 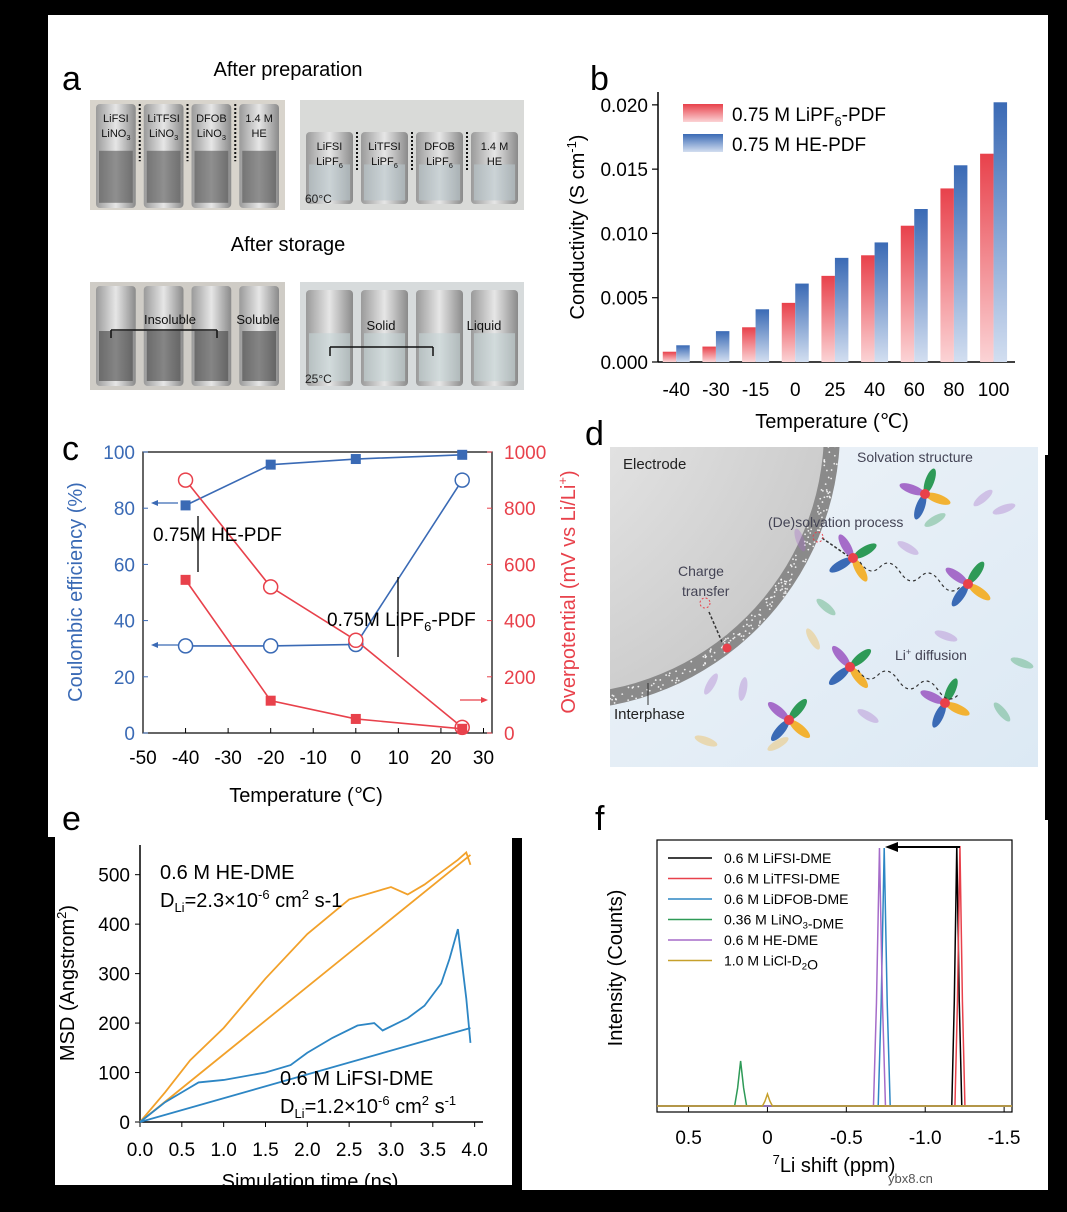 What do you see at coordinates (119, 453) in the screenshot?
I see `c-ytick-left-label: 100` at bounding box center [119, 453].